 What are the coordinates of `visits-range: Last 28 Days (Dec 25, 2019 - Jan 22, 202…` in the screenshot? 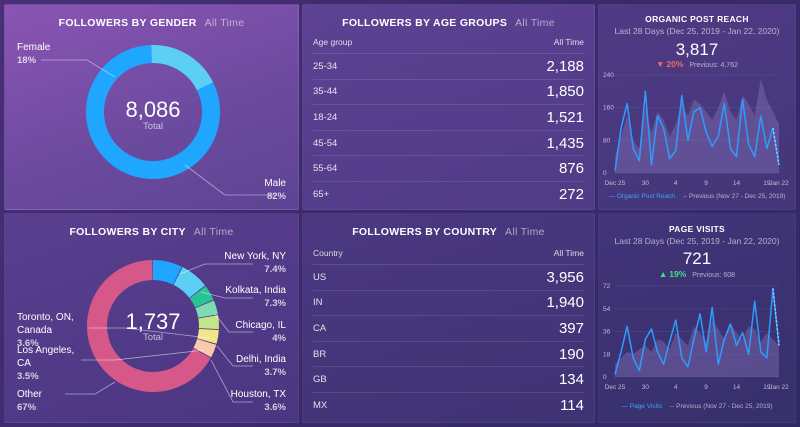 It's located at (697, 241).